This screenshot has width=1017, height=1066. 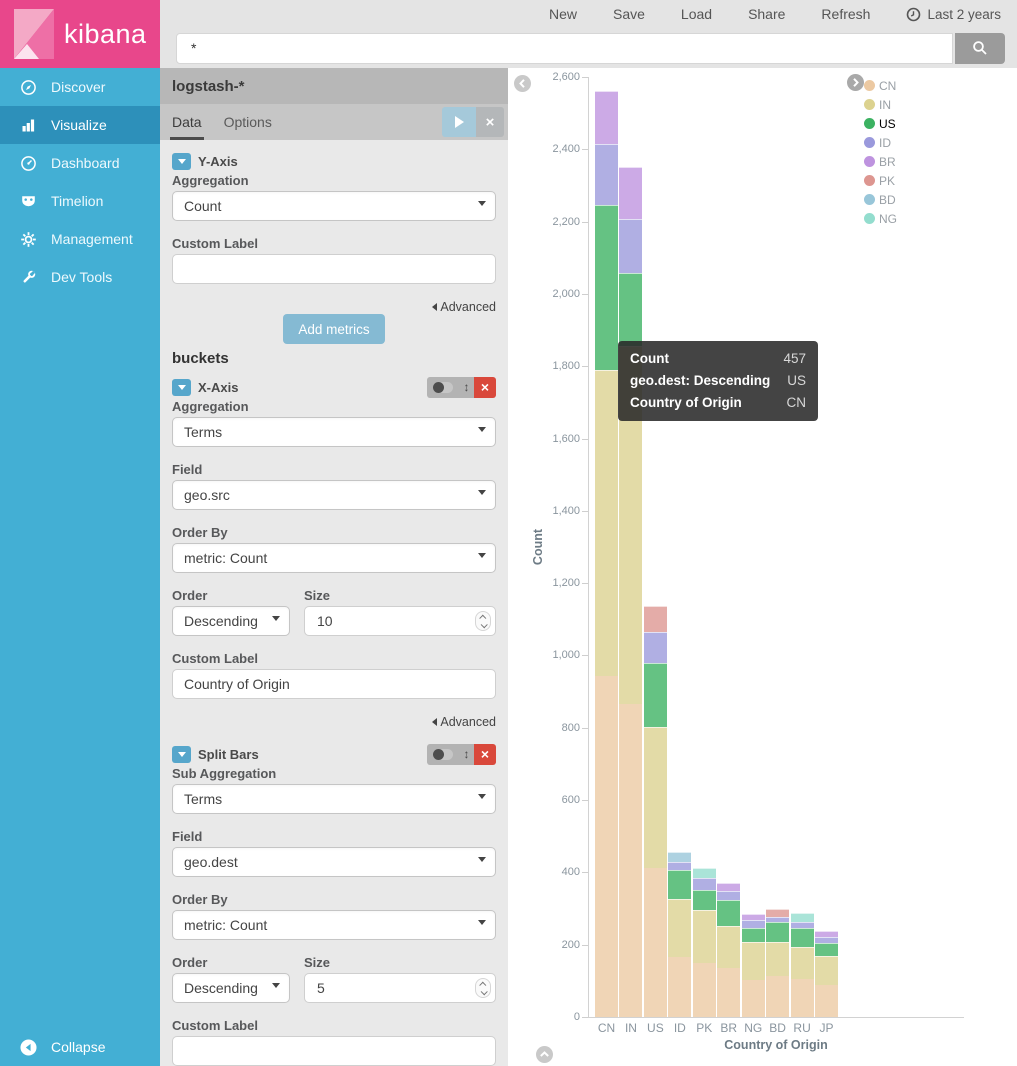 I want to click on bar-segment-IN-BR, so click(x=631, y=193).